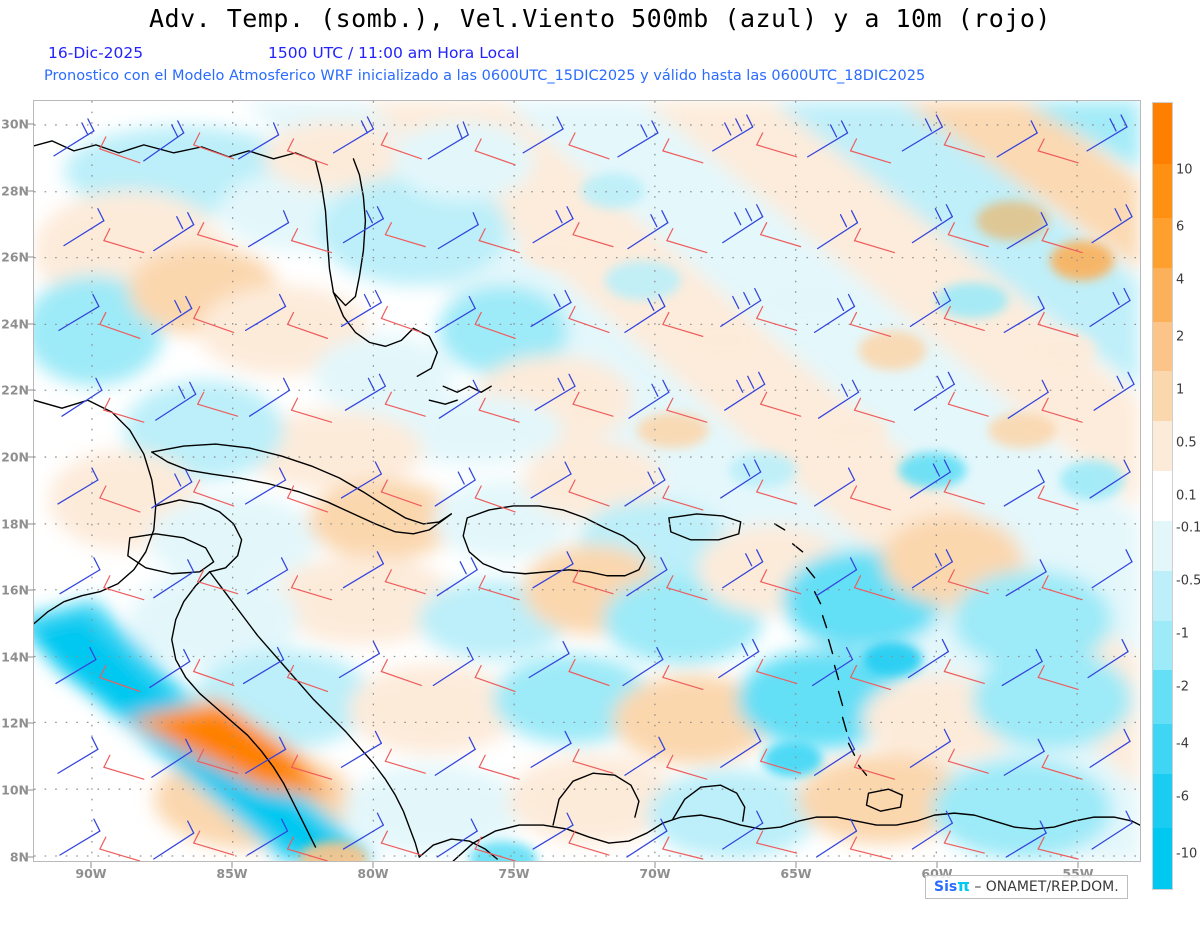 The image size is (1200, 927). Describe the element at coordinates (373, 873) in the screenshot. I see `x-tick-label: 80W` at that location.